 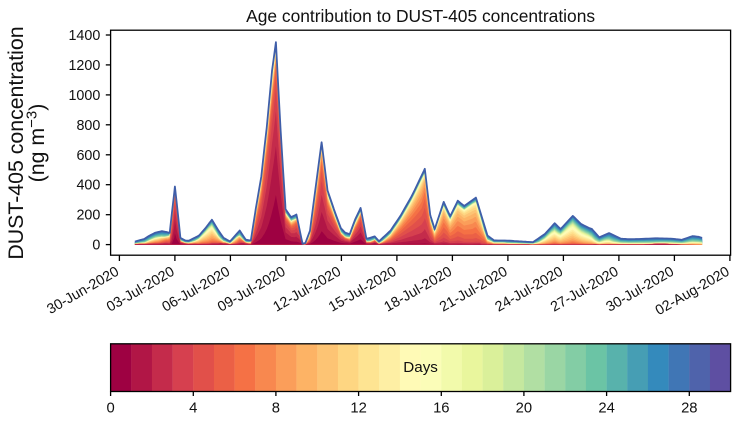 I want to click on svg-text: Days, so click(x=420, y=367).